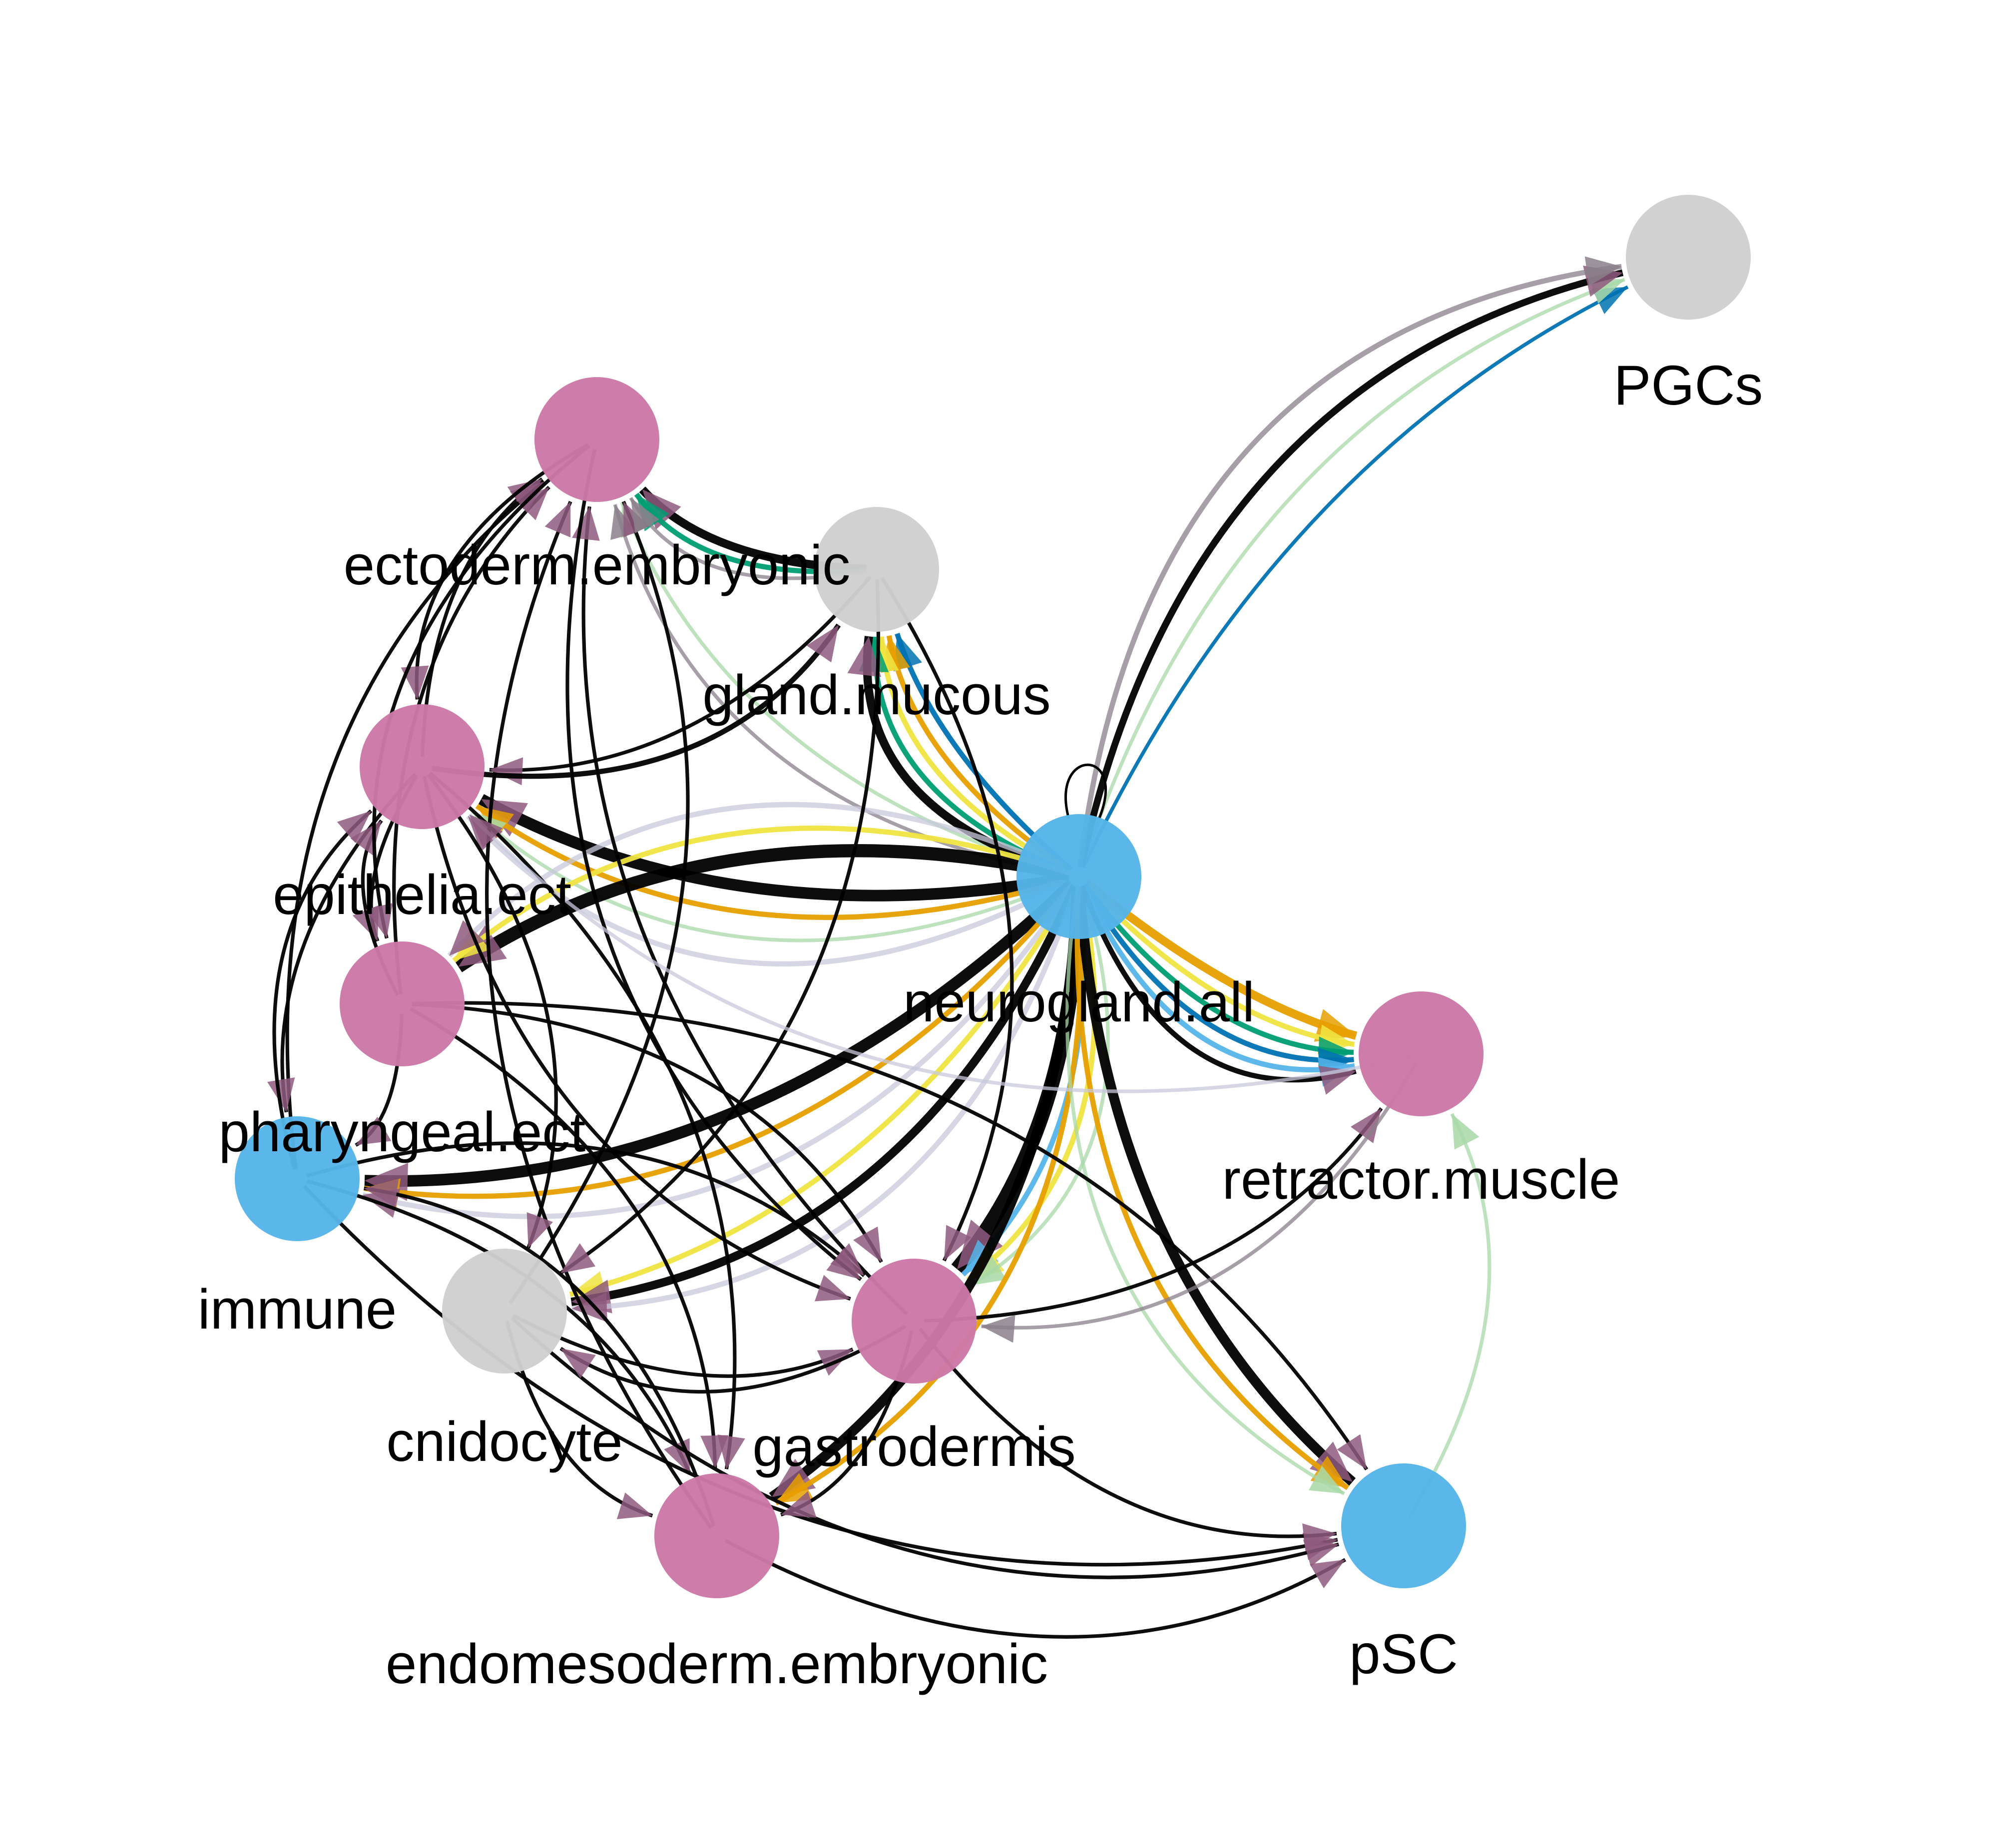 The image size is (1998, 1848). Describe the element at coordinates (1079, 1002) in the screenshot. I see `node-label-neurogland-all: neurogland.all` at that location.